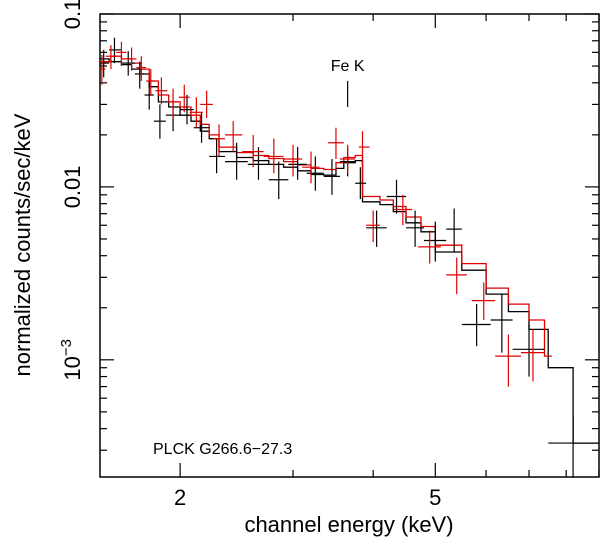  What do you see at coordinates (72, 186) in the screenshot?
I see `y-tick-label: 0.01` at bounding box center [72, 186].